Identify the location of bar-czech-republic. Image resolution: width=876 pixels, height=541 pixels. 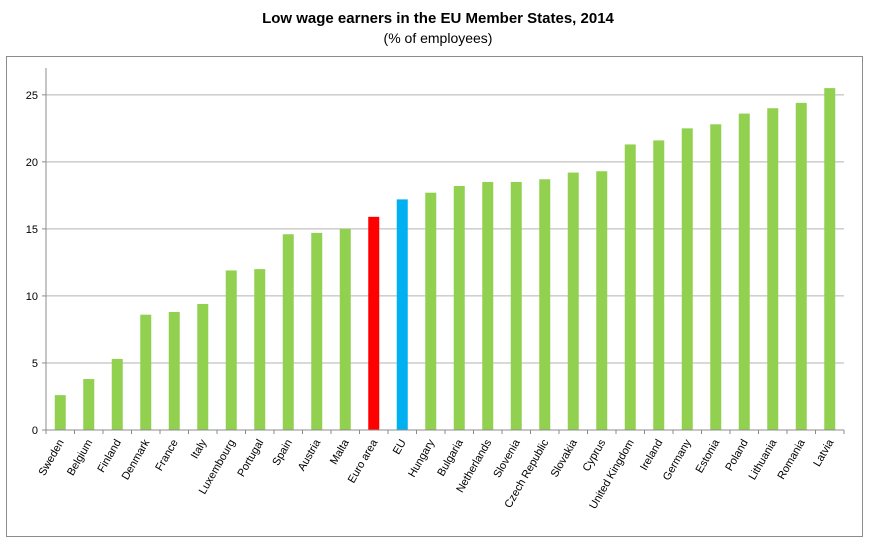
(545, 304).